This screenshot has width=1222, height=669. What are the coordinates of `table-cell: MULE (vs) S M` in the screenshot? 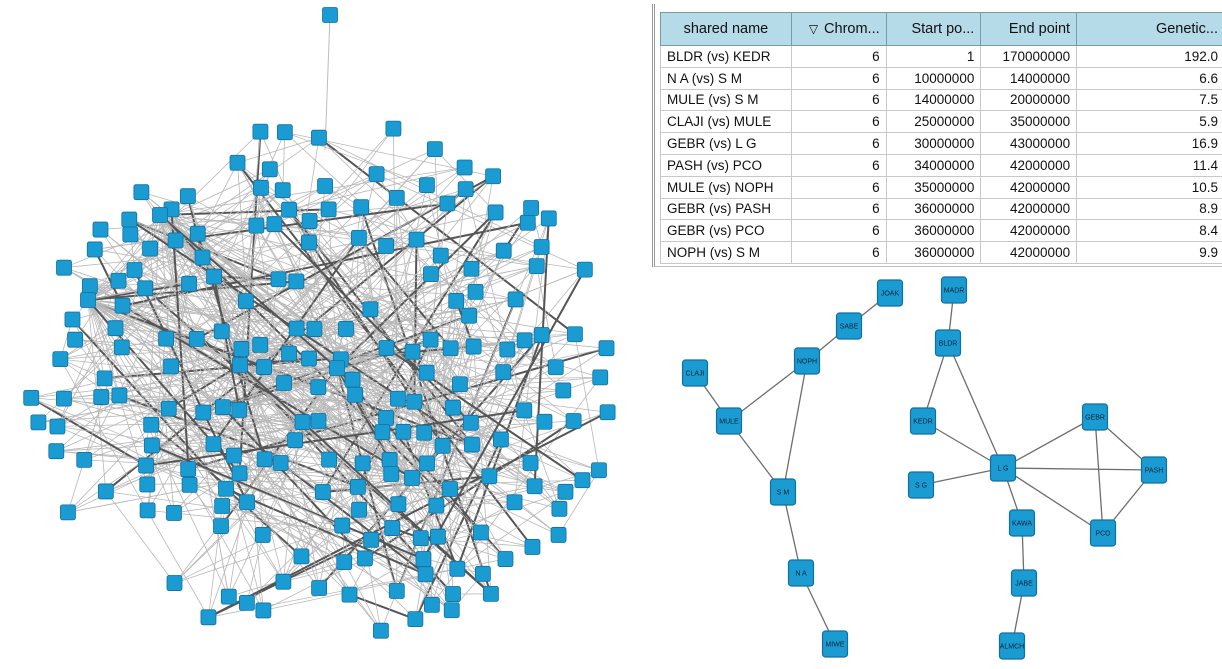 It's located at (726, 100).